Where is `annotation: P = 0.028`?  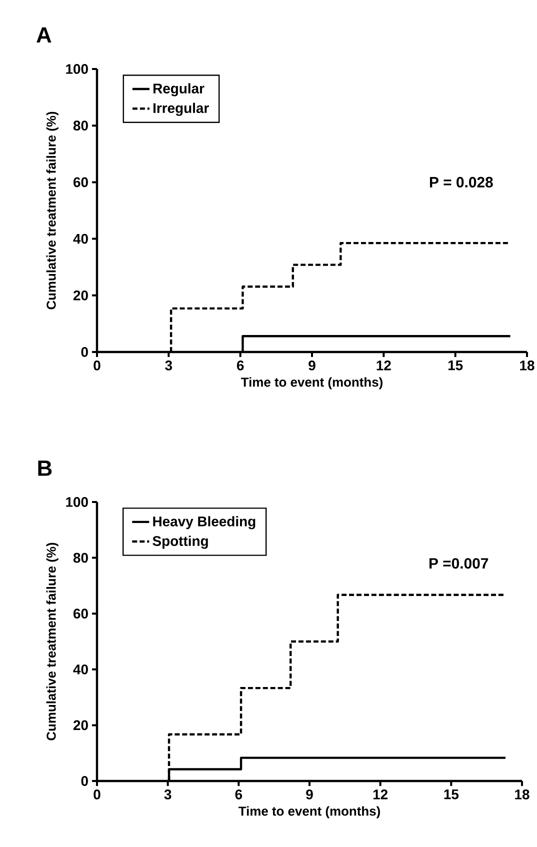
annotation: P = 0.028 is located at coordinates (461, 182).